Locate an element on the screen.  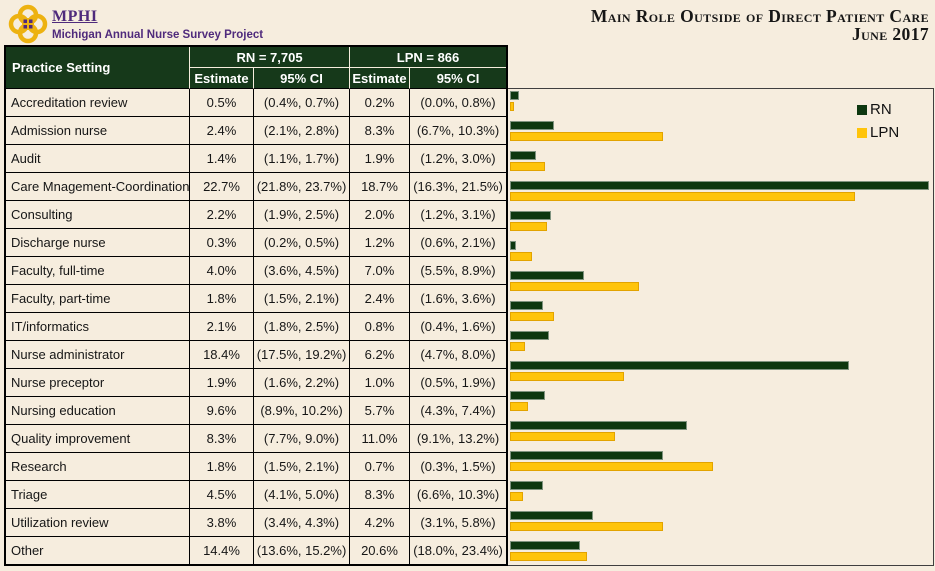
cell-setting: Accreditation review is located at coordinates (98, 103).